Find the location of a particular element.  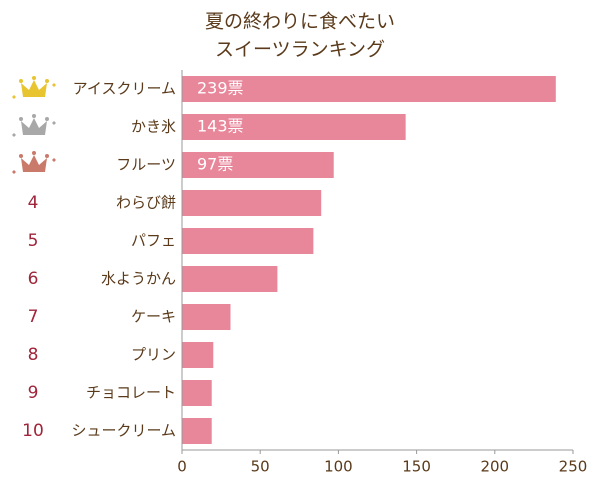

y-tick-label: パフェ is located at coordinates (153, 241).